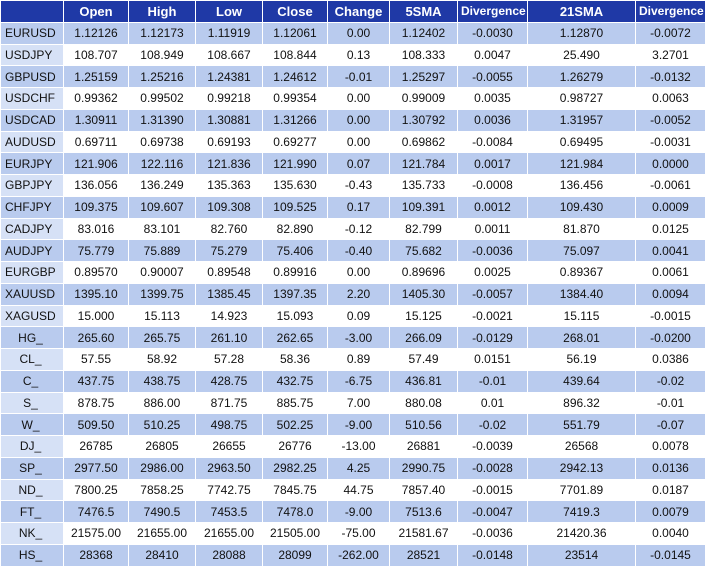 This screenshot has width=705, height=567. I want to click on cell-low: 109.308, so click(229, 207).